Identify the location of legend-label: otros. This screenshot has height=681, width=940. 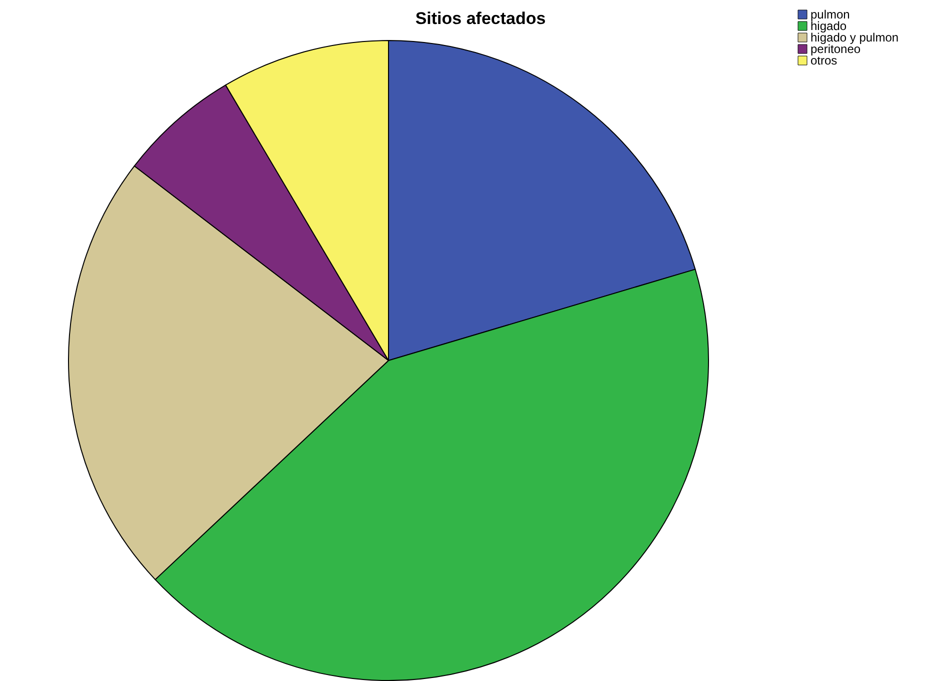
(824, 61).